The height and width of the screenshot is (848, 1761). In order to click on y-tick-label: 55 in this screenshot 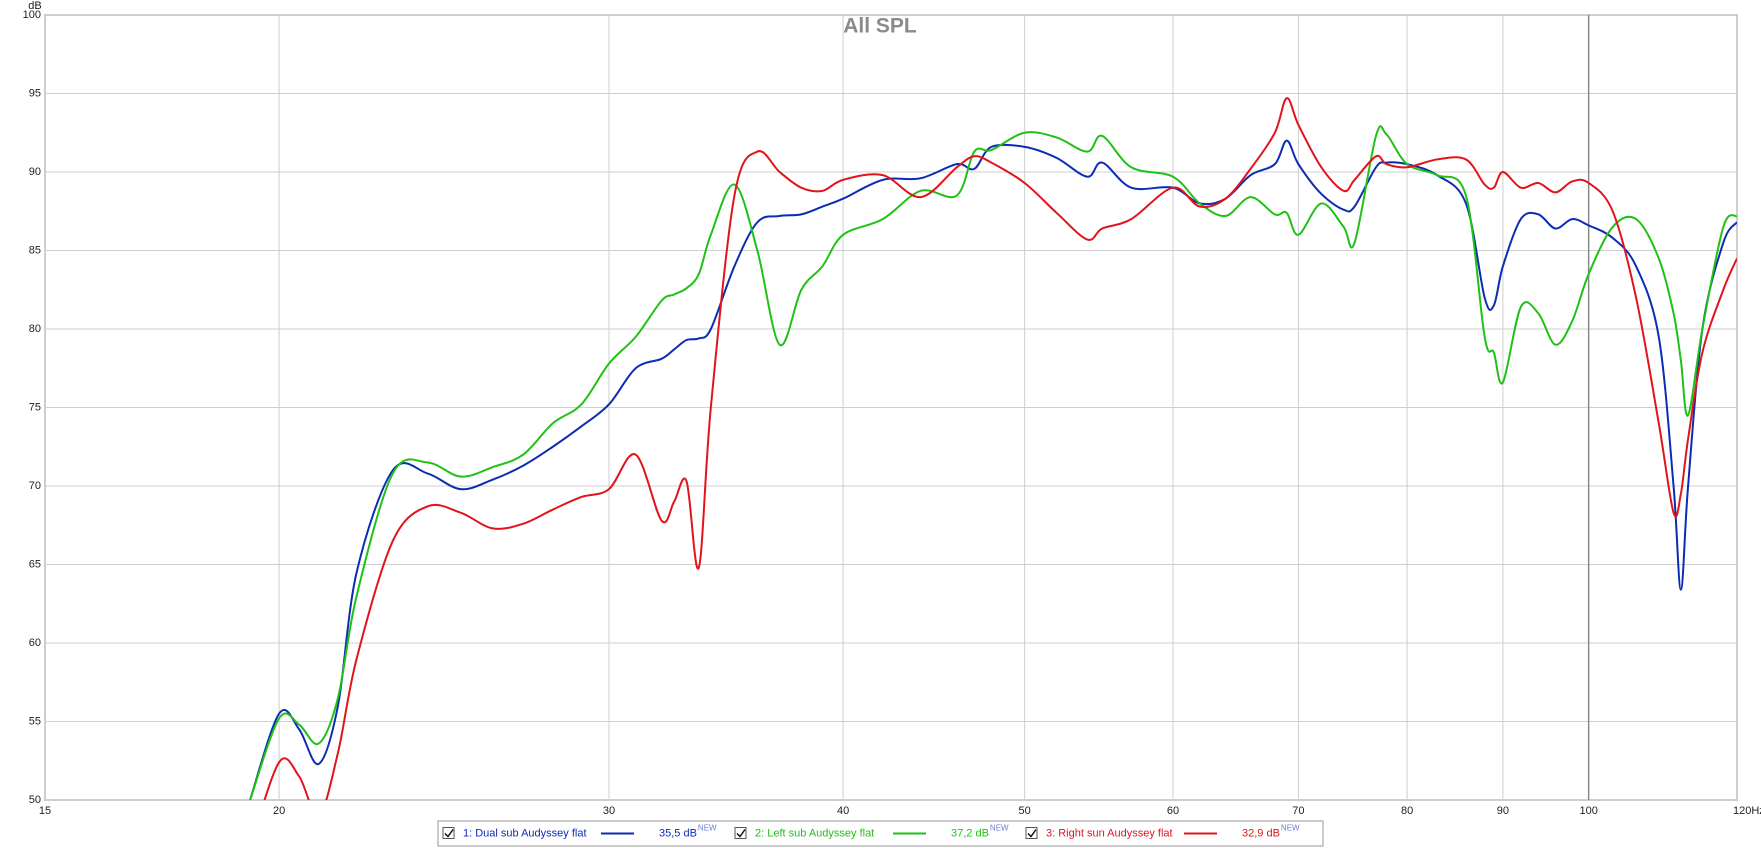, I will do `click(35, 721)`.